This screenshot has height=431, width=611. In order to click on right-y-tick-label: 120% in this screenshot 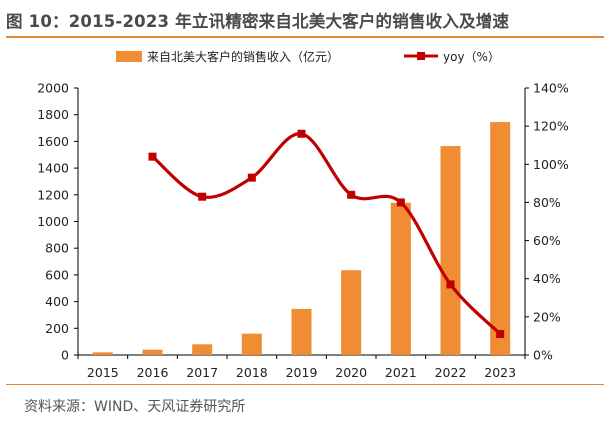, I will do `click(551, 126)`.